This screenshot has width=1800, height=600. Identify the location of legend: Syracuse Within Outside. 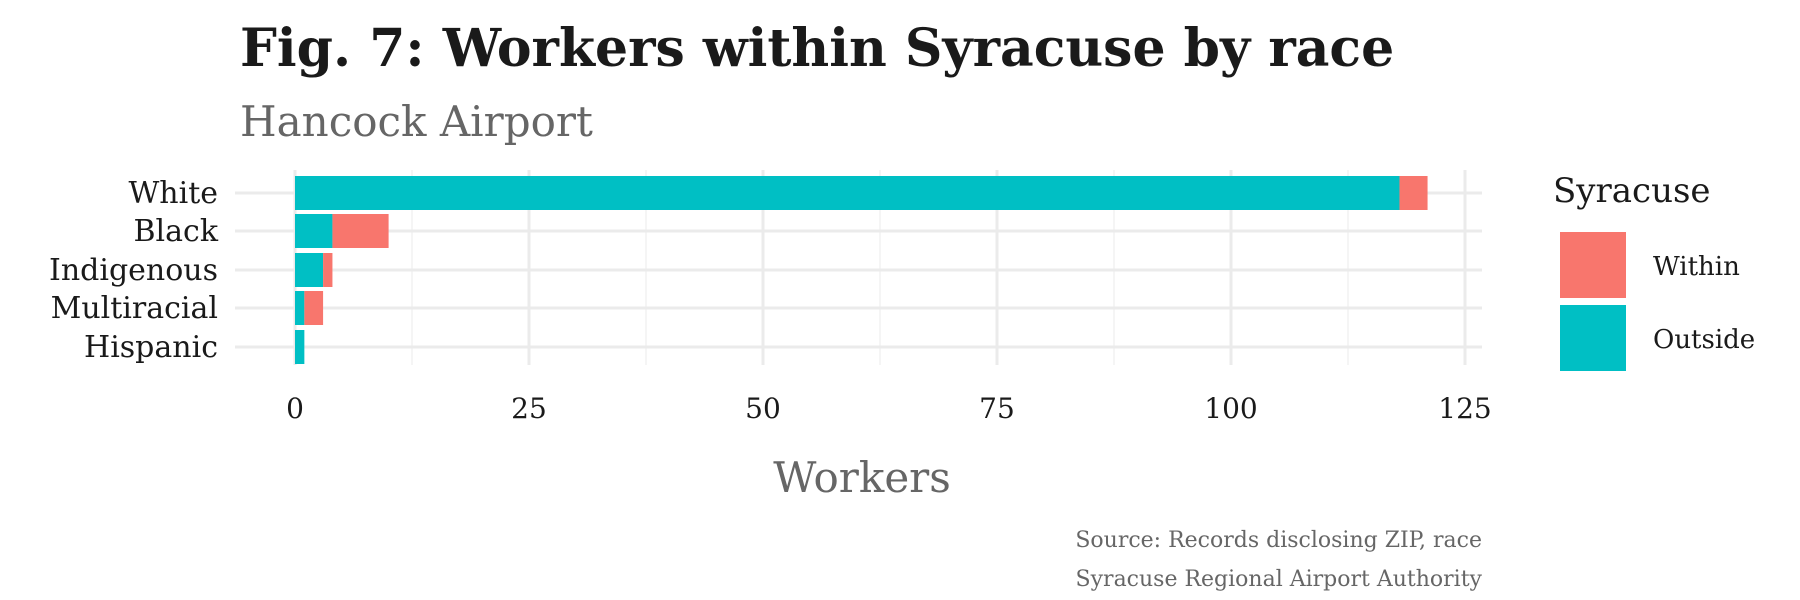
(1654, 271).